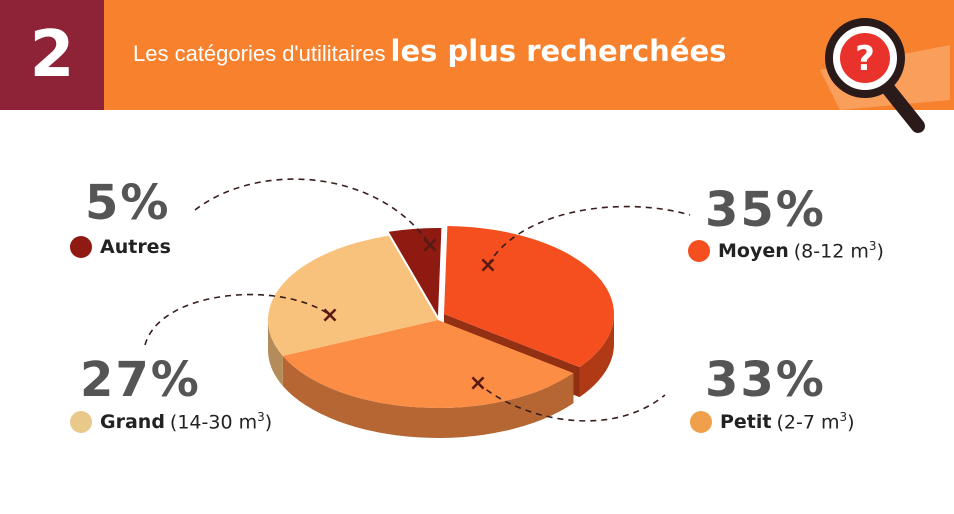 The image size is (954, 514). I want to click on legend-label-moyen: Moyen, so click(753, 250).